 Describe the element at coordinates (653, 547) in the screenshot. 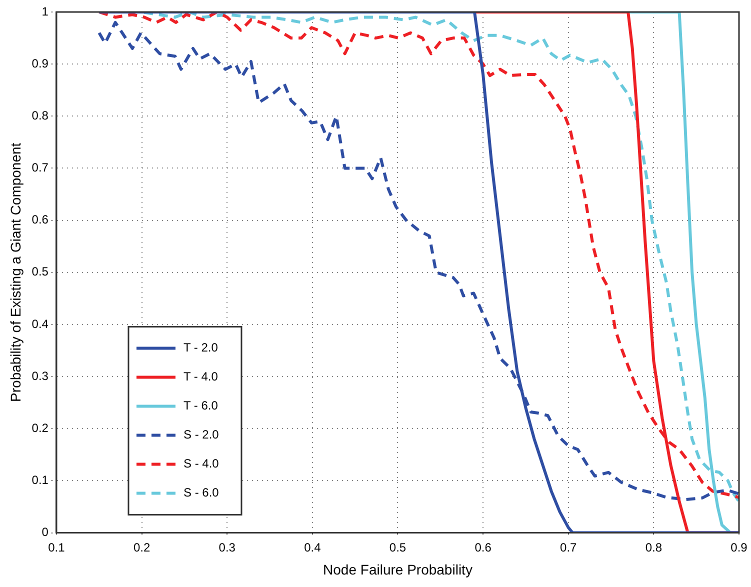

I see `x-tick-label: 0.8` at that location.